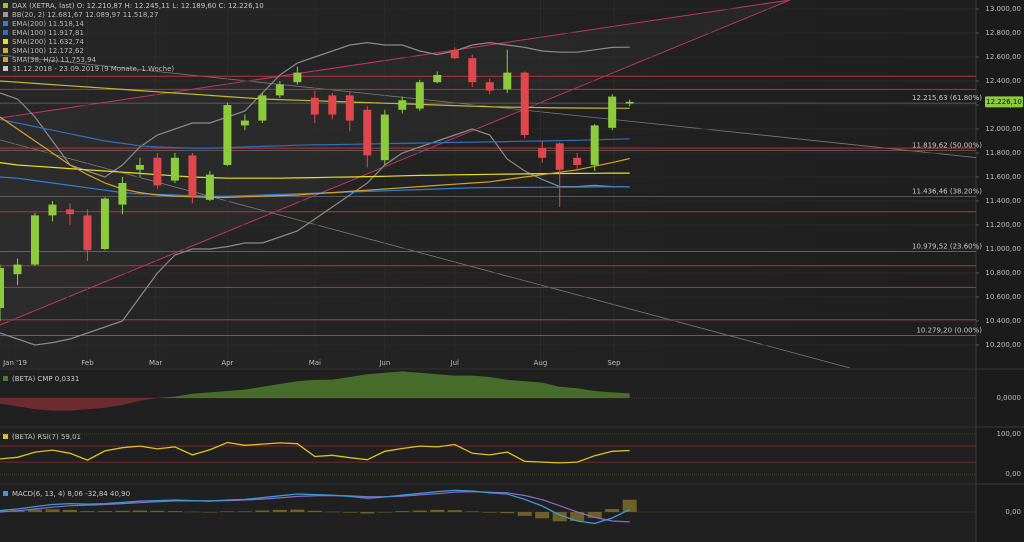 Image resolution: width=1024 pixels, height=542 pixels. What do you see at coordinates (315, 391) in the screenshot?
I see `area` at bounding box center [315, 391].